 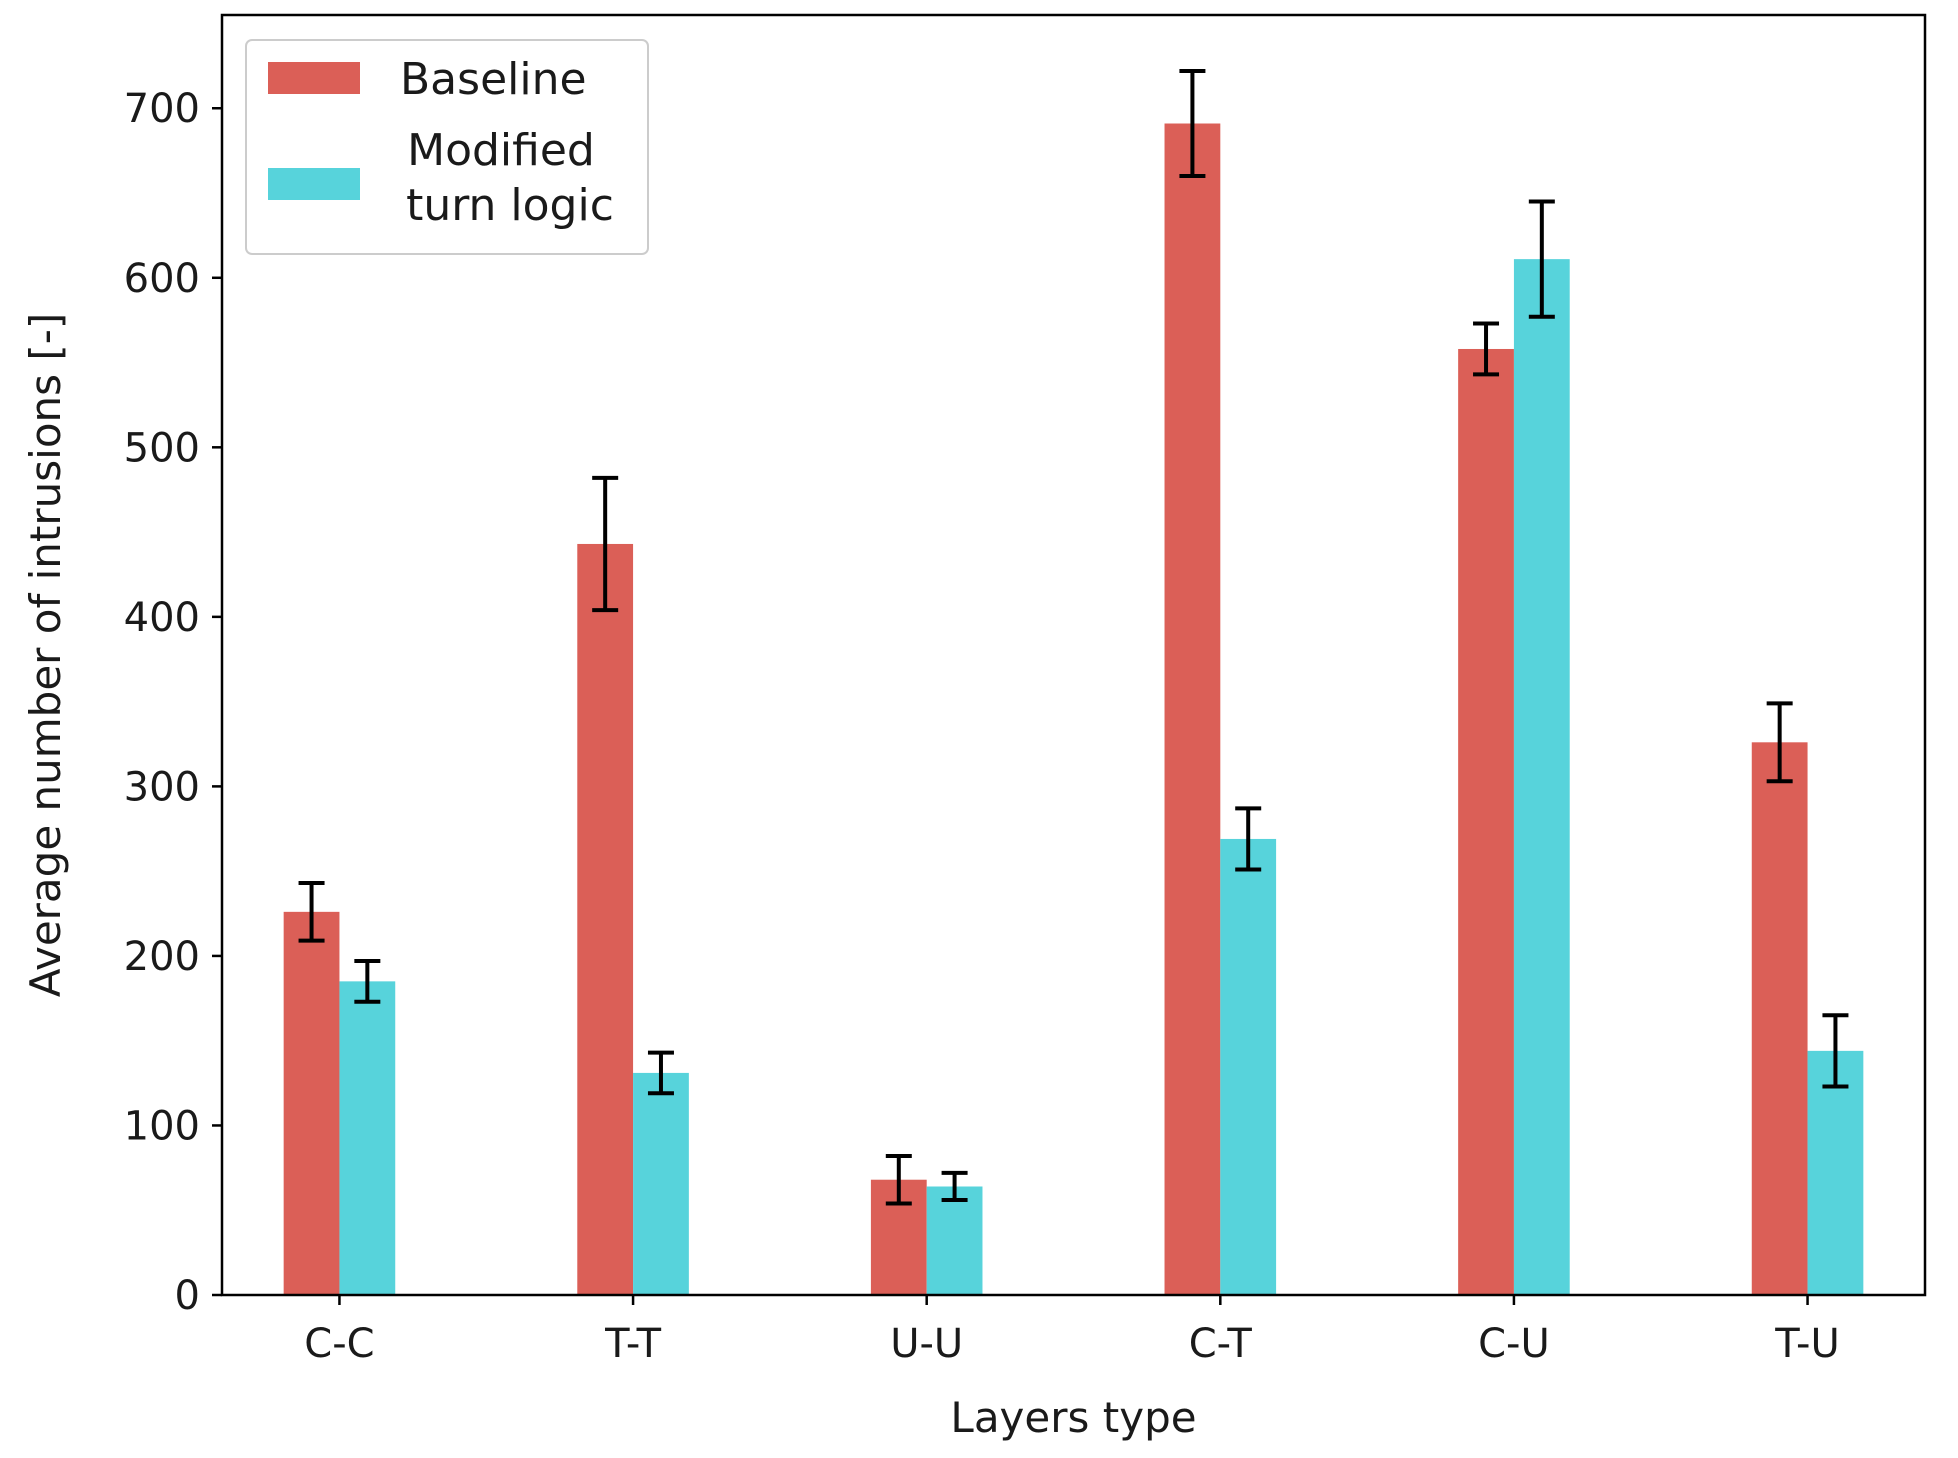 What do you see at coordinates (1541, 259) in the screenshot?
I see `errorbar-modified-turn-logic-c-u` at bounding box center [1541, 259].